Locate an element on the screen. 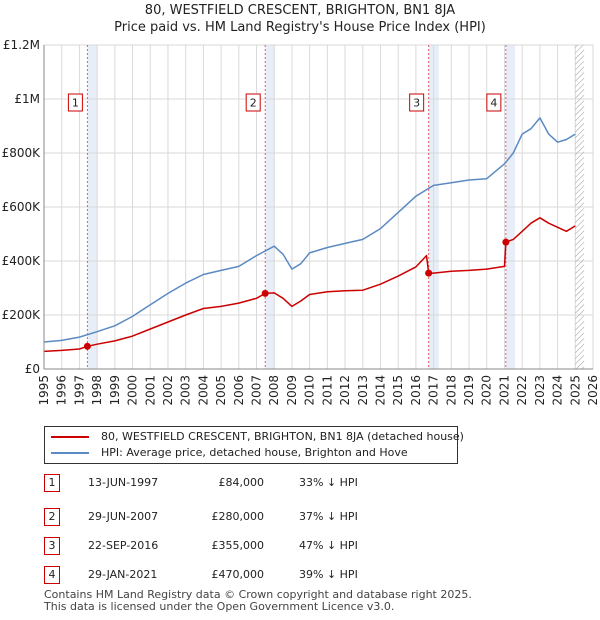 This screenshot has width=600, height=620. marker-label-text: 3 is located at coordinates (416, 103).